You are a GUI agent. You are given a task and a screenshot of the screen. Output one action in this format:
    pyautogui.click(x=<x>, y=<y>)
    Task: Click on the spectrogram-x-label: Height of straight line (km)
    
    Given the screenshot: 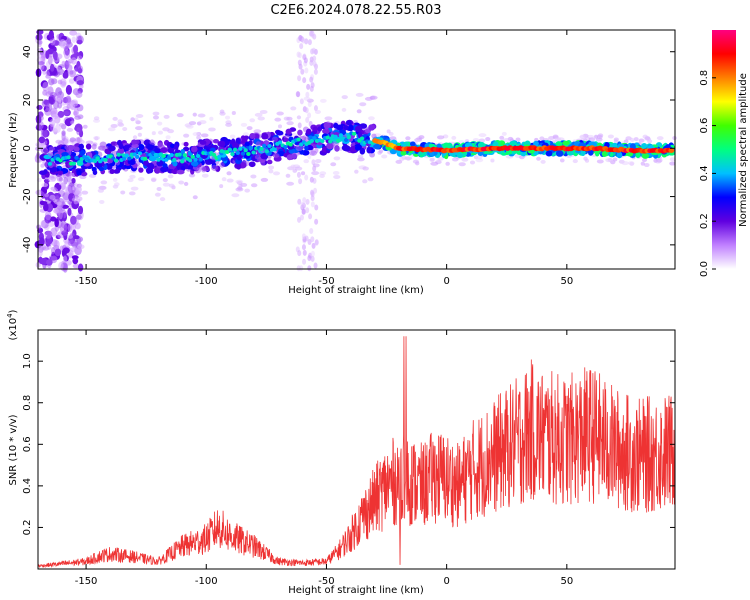 What is the action you would take?
    pyautogui.click(x=356, y=290)
    